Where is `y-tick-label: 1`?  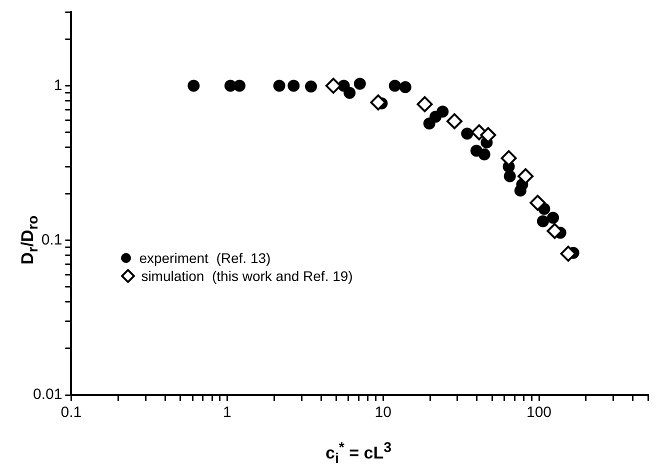 y-tick-label: 1 is located at coordinates (58, 85).